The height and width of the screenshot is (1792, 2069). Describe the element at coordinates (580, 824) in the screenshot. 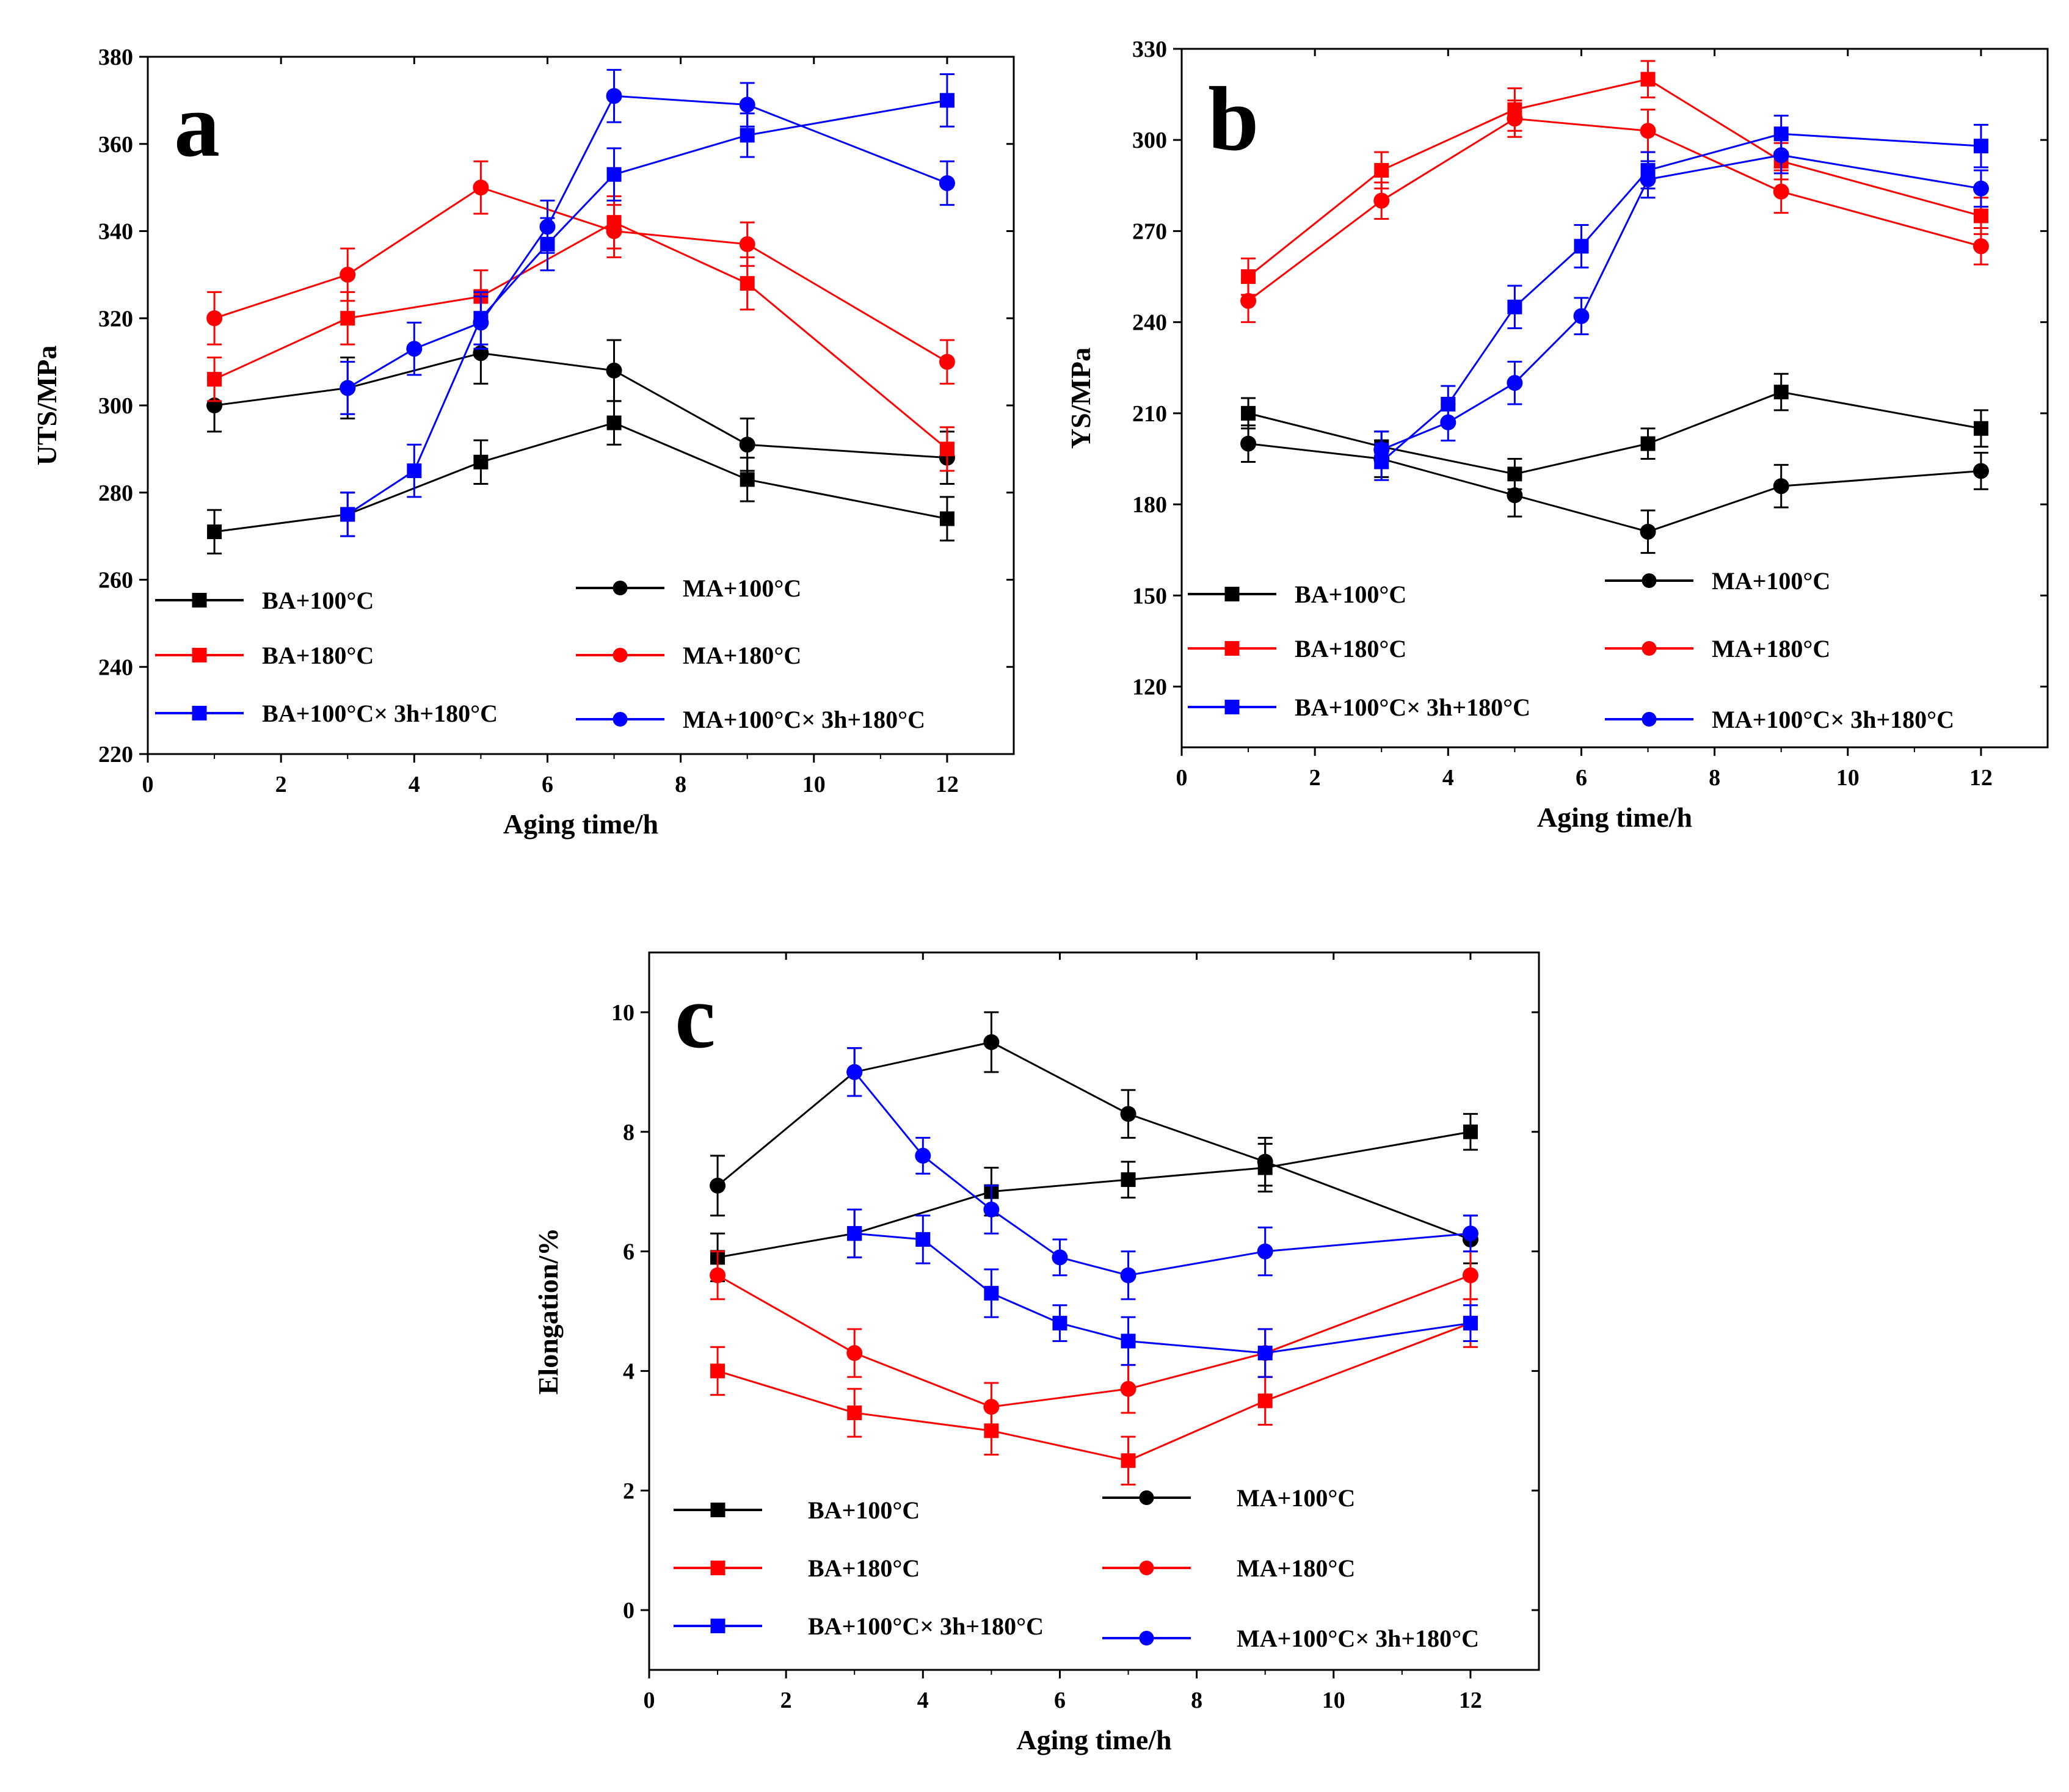

I see `x-axis-title: Aging time/h` at that location.